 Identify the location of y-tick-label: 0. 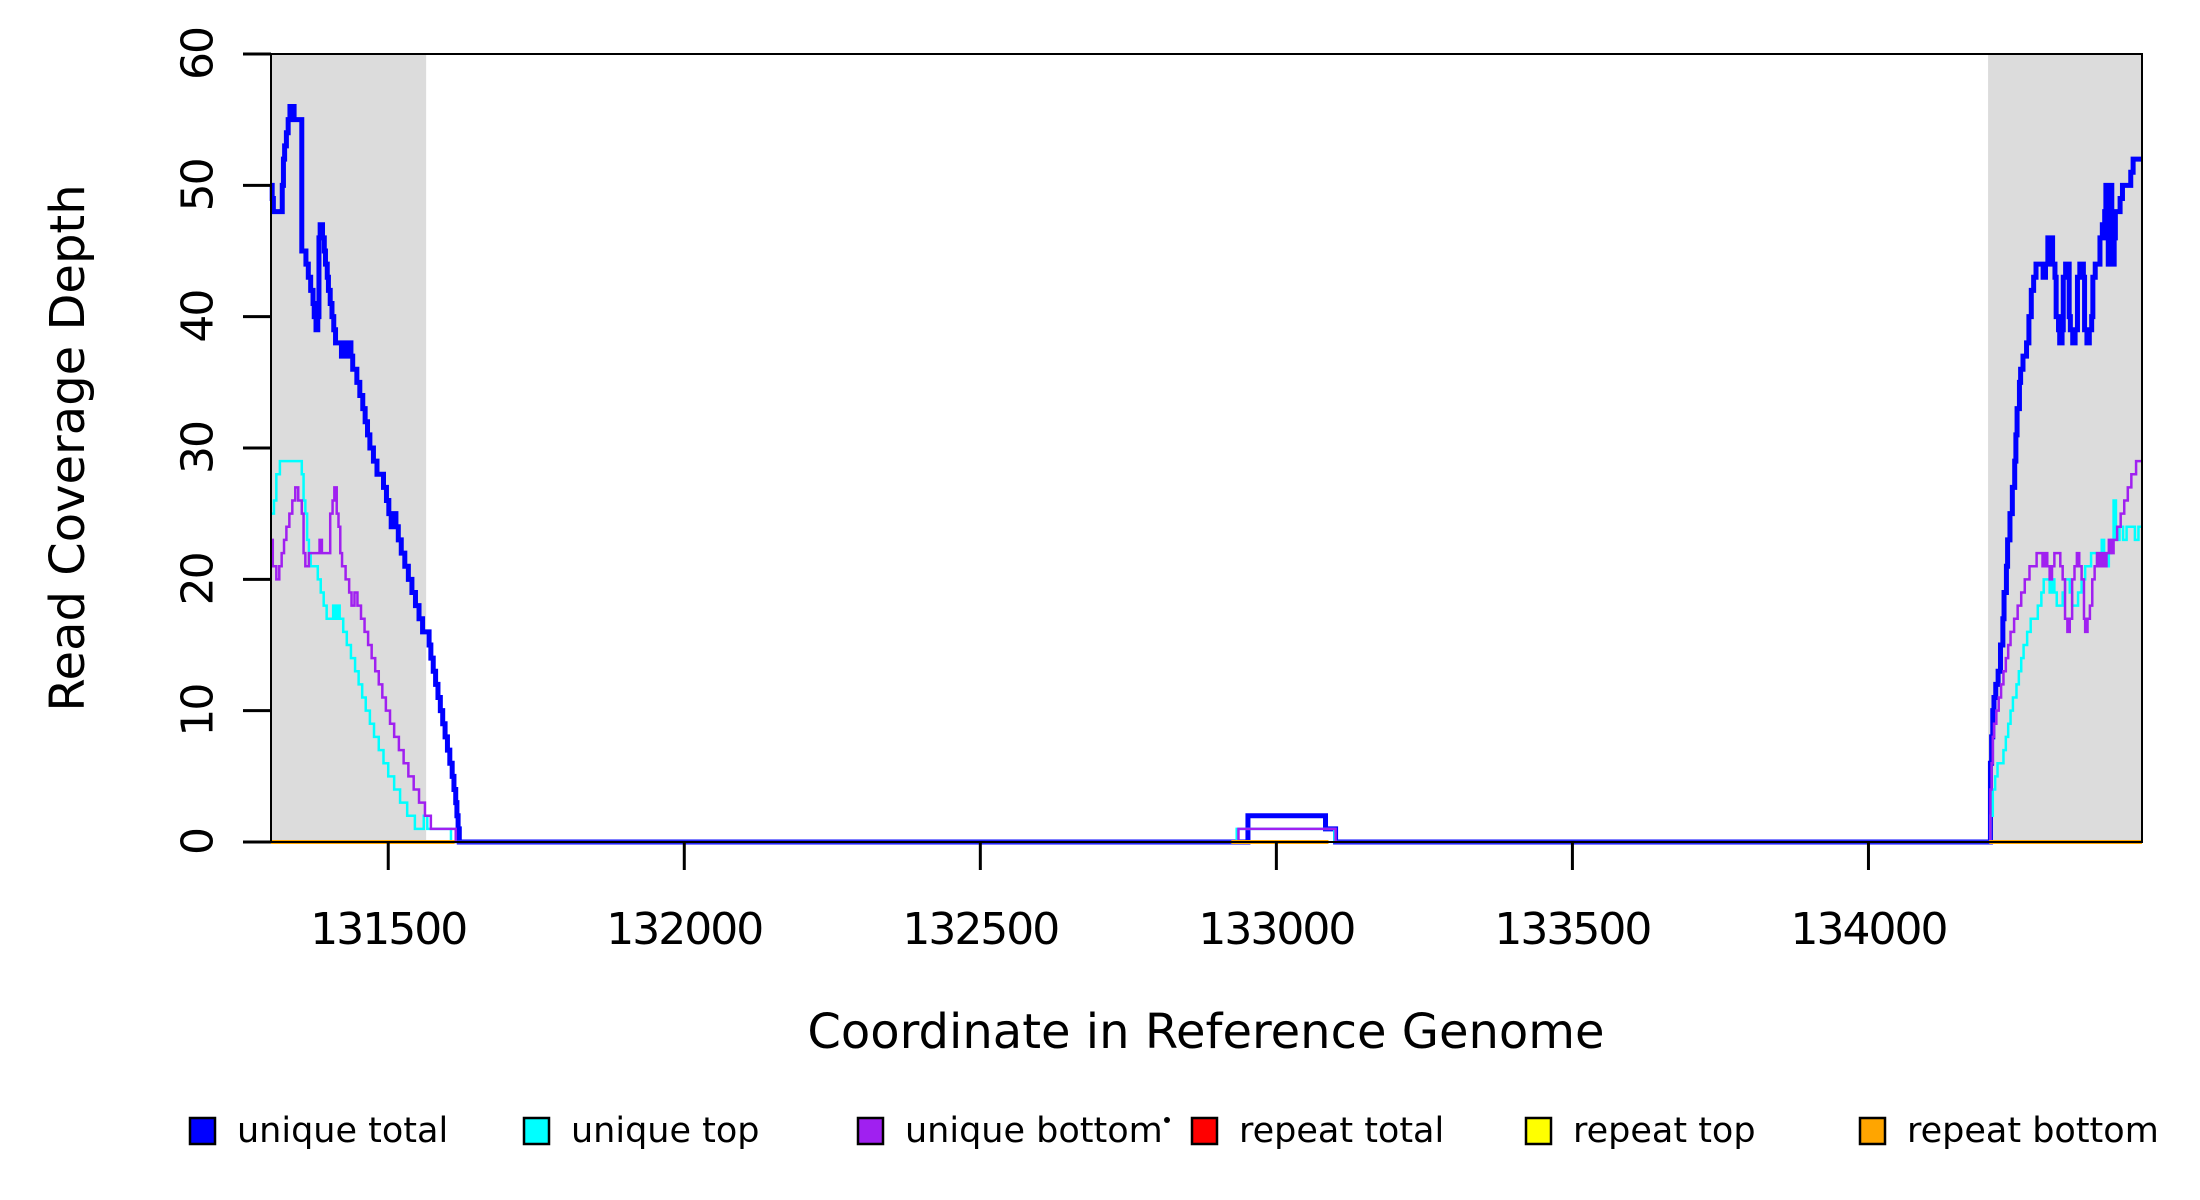
(198, 842).